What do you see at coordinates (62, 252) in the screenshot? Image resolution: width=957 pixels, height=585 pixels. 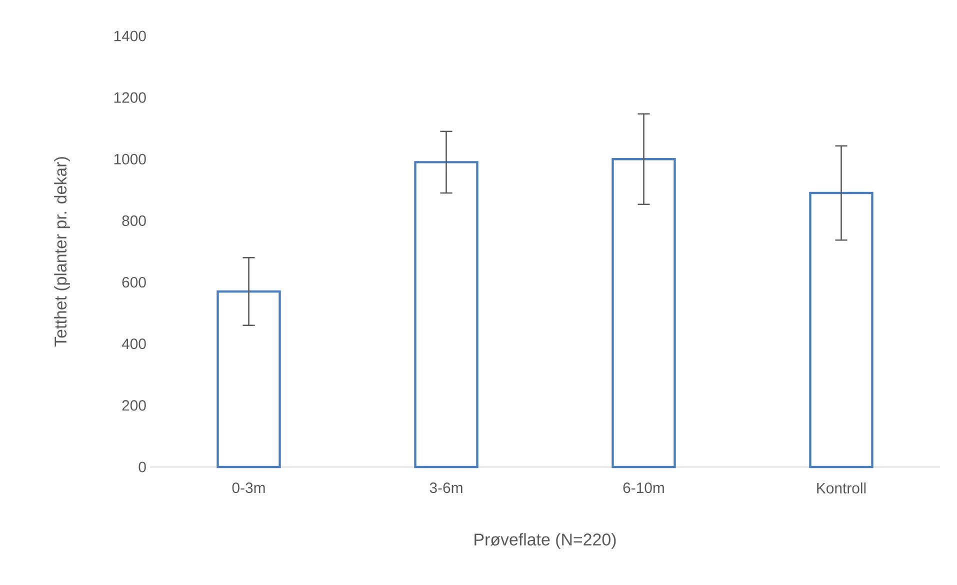 I see `y-axis-title: Tetthet (planter pr. dekar)` at bounding box center [62, 252].